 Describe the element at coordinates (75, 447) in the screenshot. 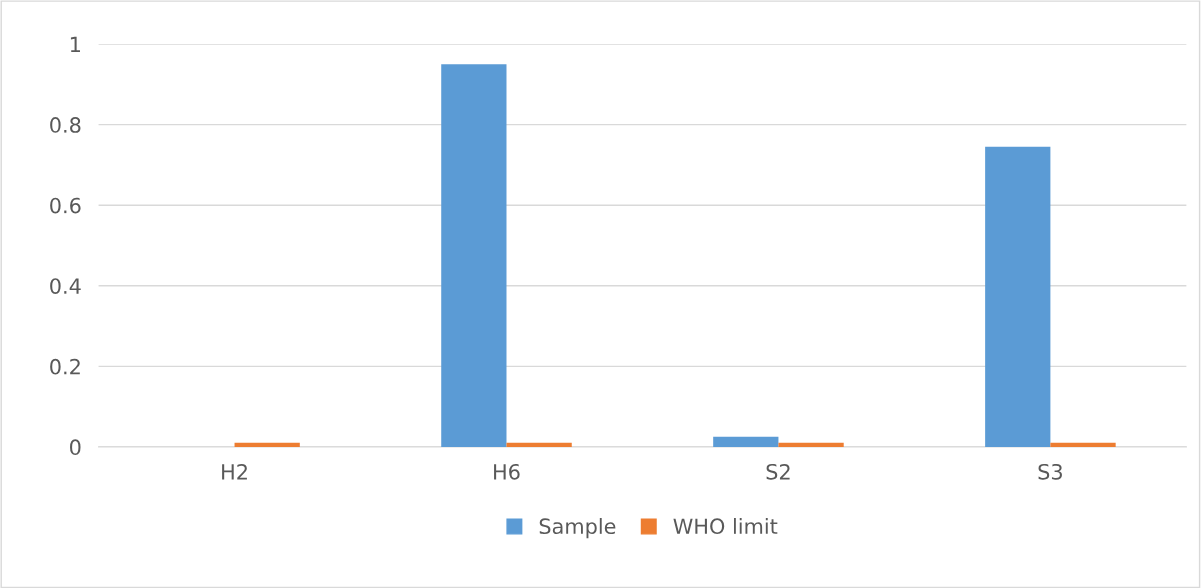

I see `y-tick-label: 0` at that location.